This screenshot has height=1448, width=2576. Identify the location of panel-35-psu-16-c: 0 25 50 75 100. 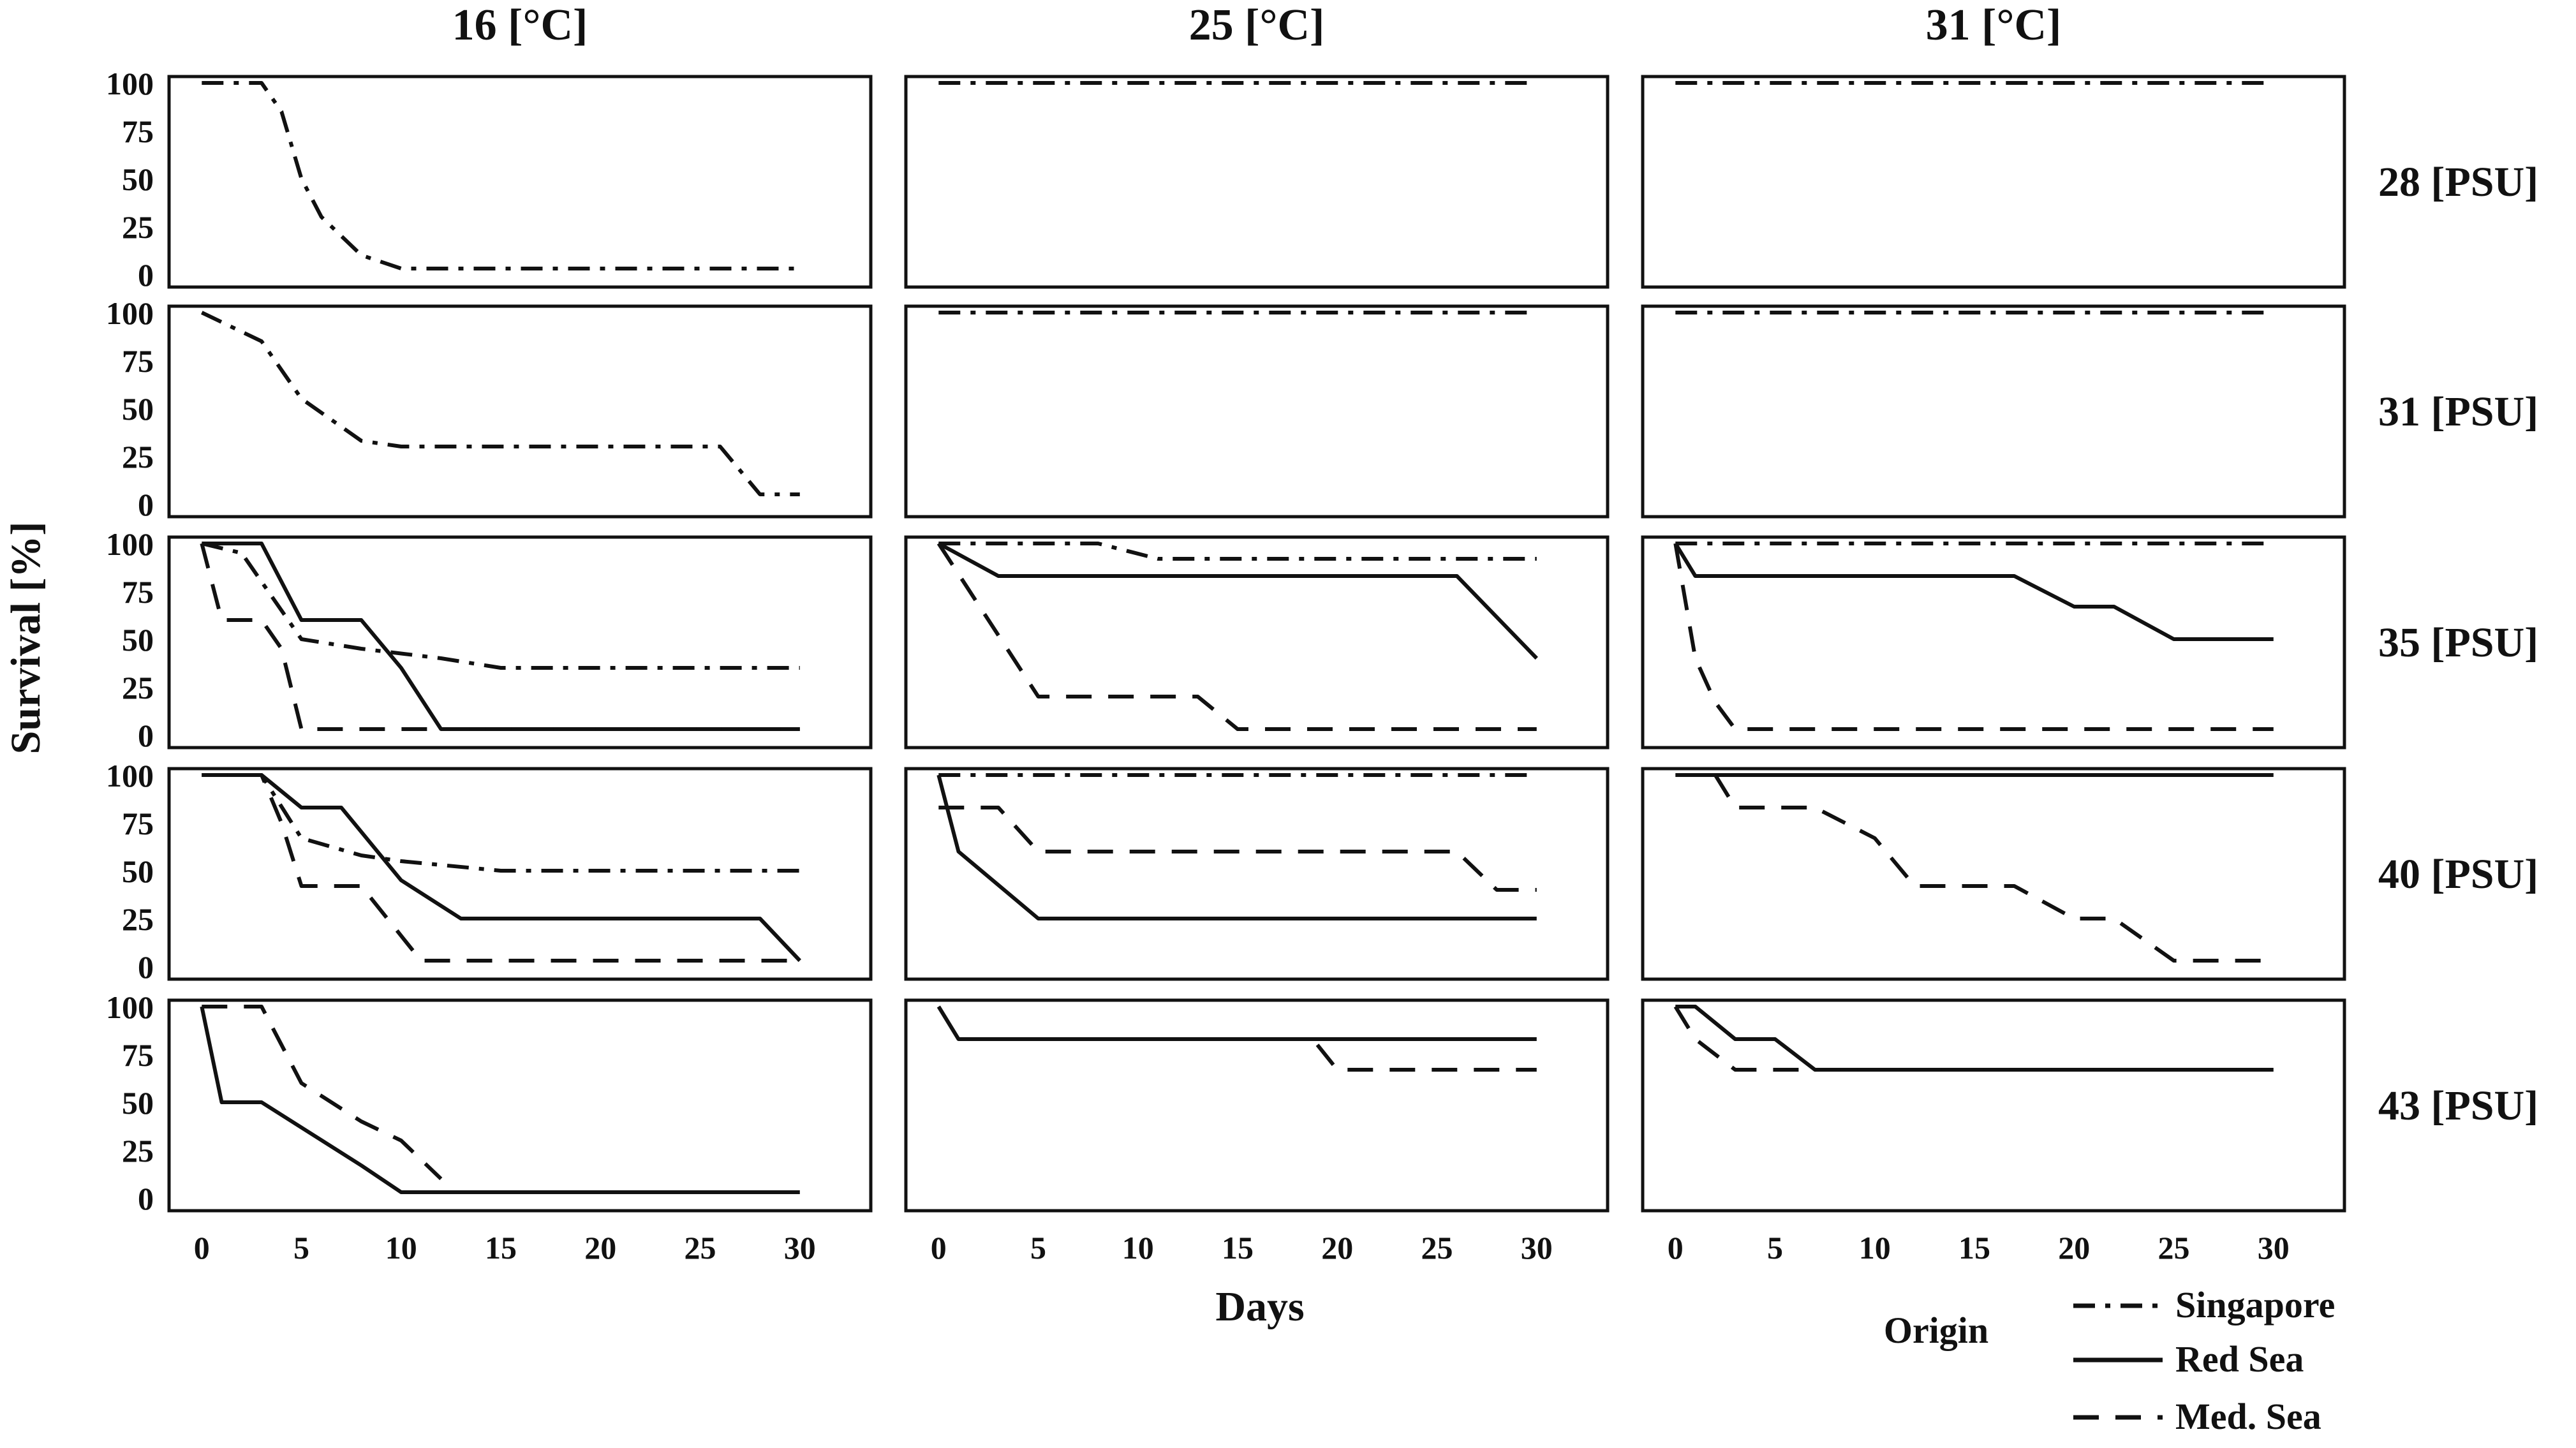
(489, 639).